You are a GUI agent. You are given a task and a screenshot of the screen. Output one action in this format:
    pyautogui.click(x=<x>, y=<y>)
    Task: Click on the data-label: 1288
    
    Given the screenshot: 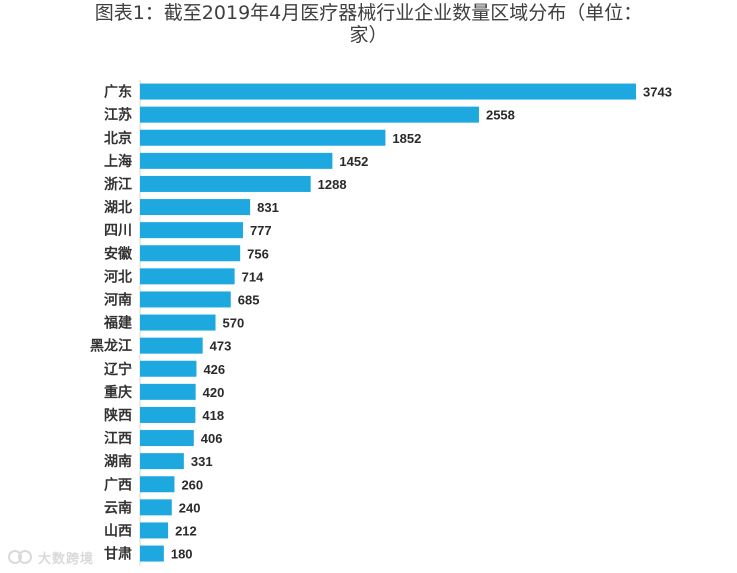 What is the action you would take?
    pyautogui.click(x=332, y=184)
    